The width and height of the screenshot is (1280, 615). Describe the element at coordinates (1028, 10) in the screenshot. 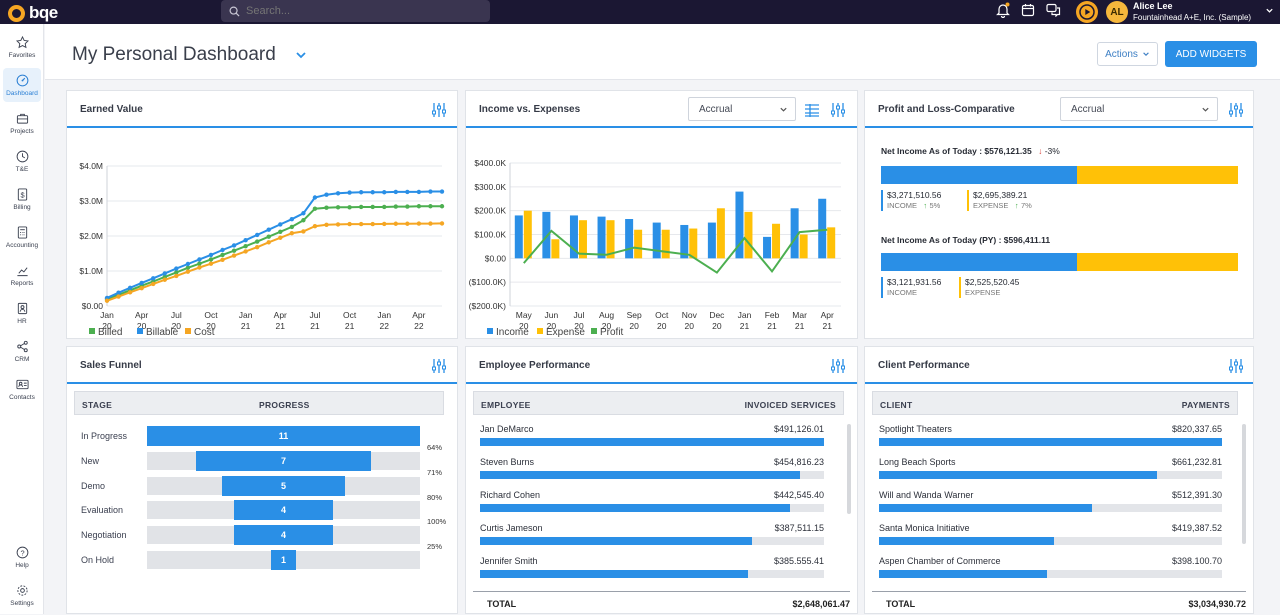

I see `calendar-icon` at that location.